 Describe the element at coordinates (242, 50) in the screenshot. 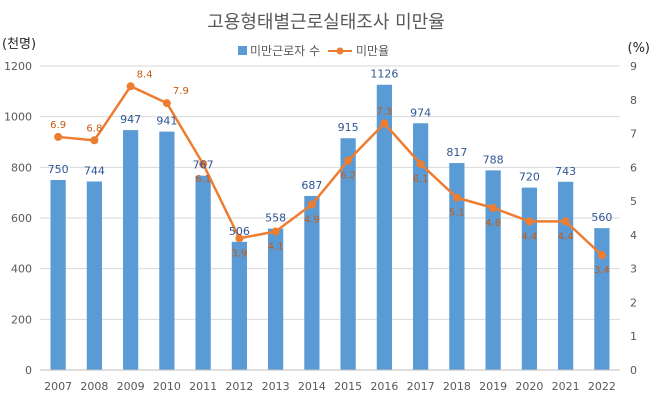

I see `legend-bar-swatch` at that location.